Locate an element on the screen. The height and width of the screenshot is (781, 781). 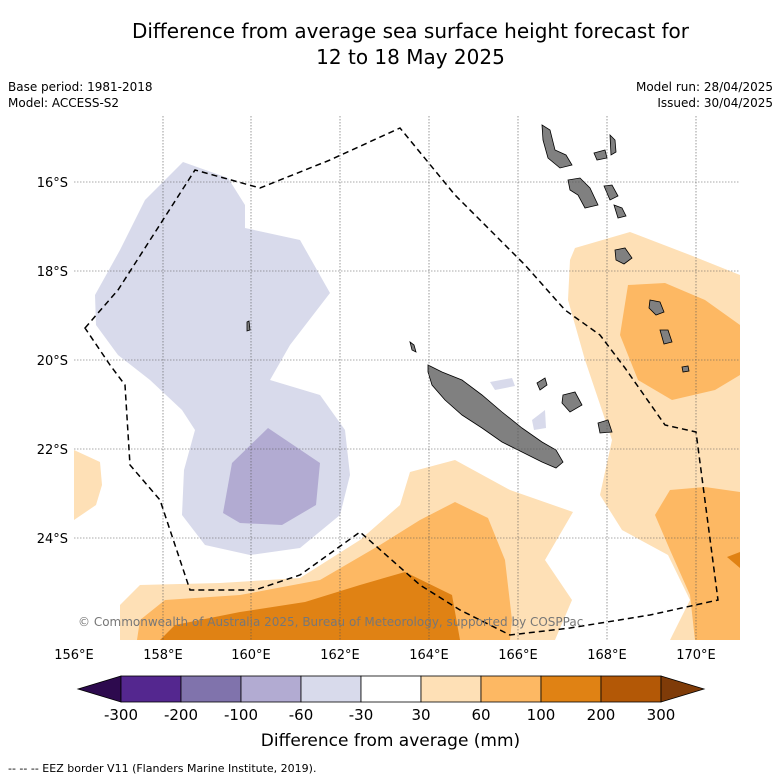
model-name: Model: ACCESS-S2 is located at coordinates (64, 103).